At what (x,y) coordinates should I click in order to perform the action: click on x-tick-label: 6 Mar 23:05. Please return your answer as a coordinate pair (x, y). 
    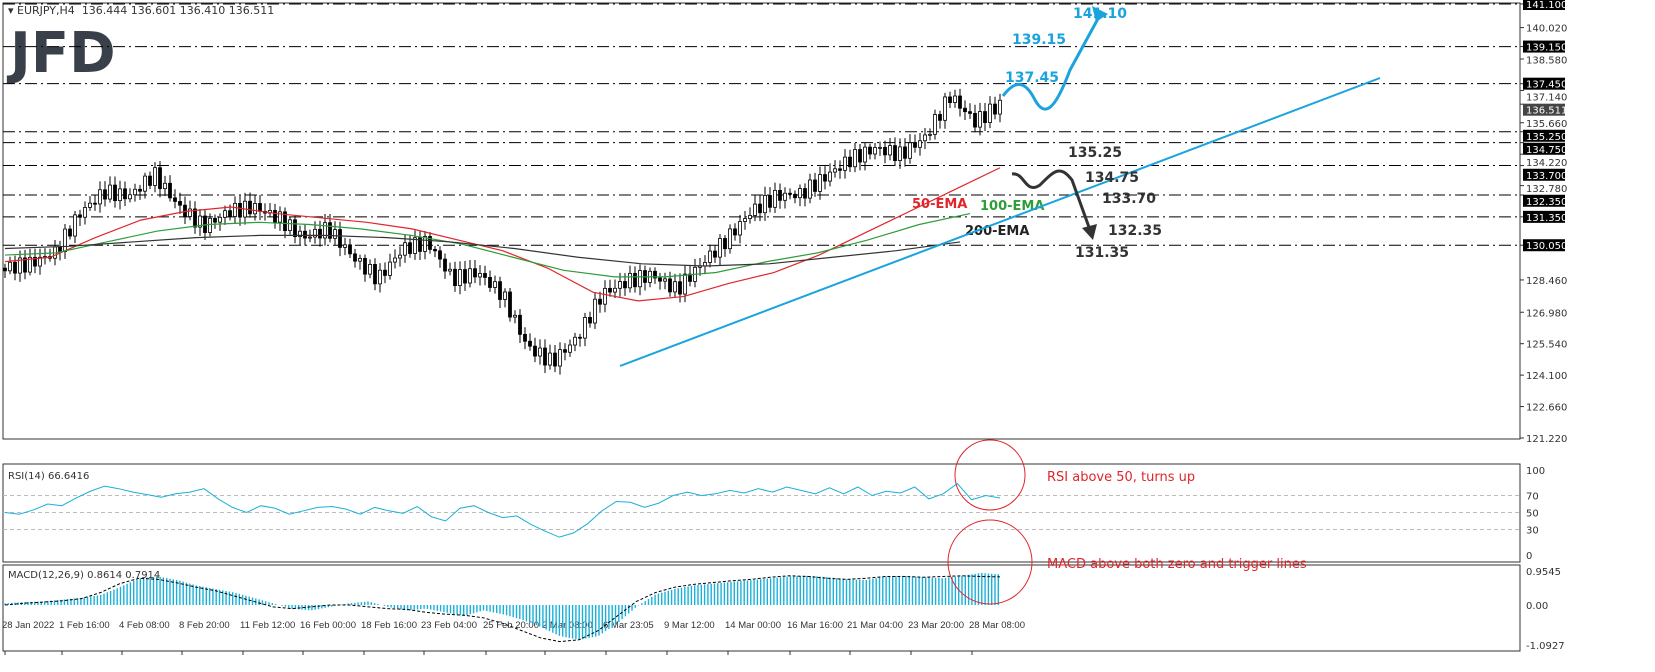
    Looking at the image, I should click on (628, 625).